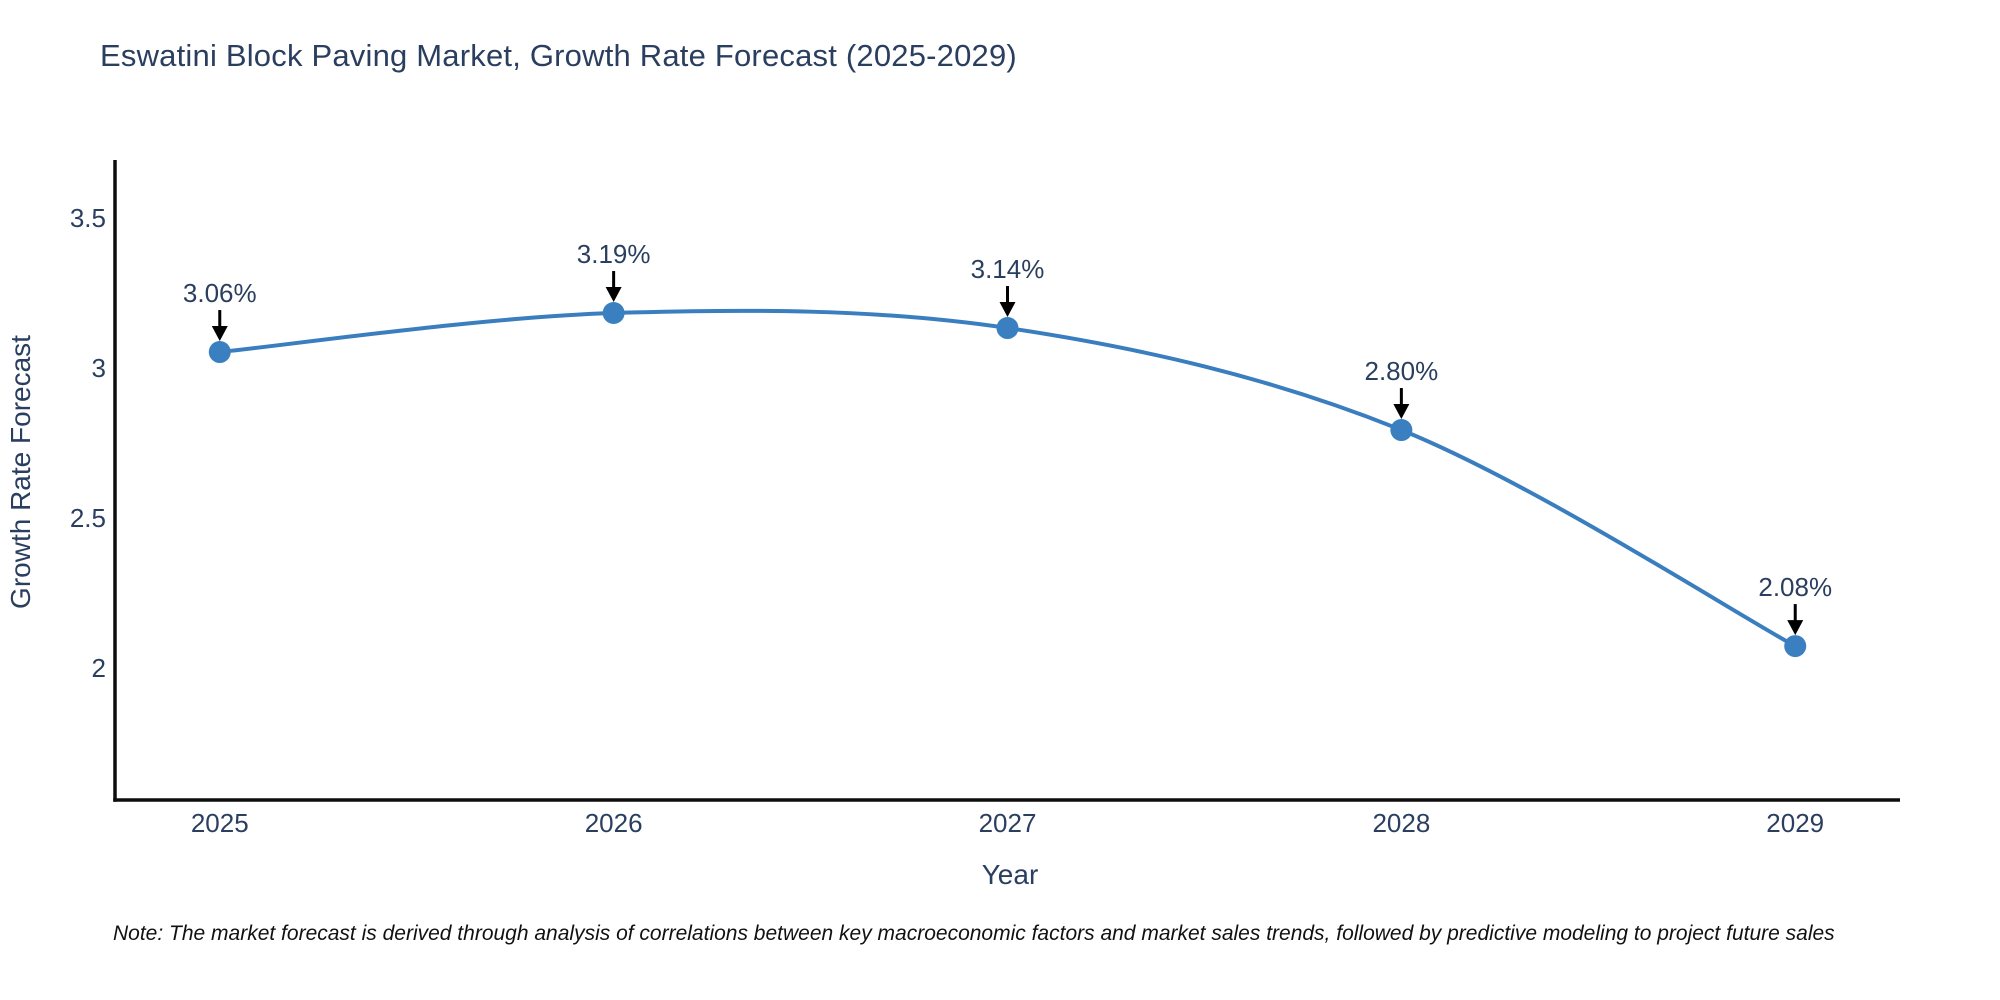 This screenshot has width=2000, height=1000. What do you see at coordinates (614, 254) in the screenshot?
I see `point-annotation-label: 3.19%` at bounding box center [614, 254].